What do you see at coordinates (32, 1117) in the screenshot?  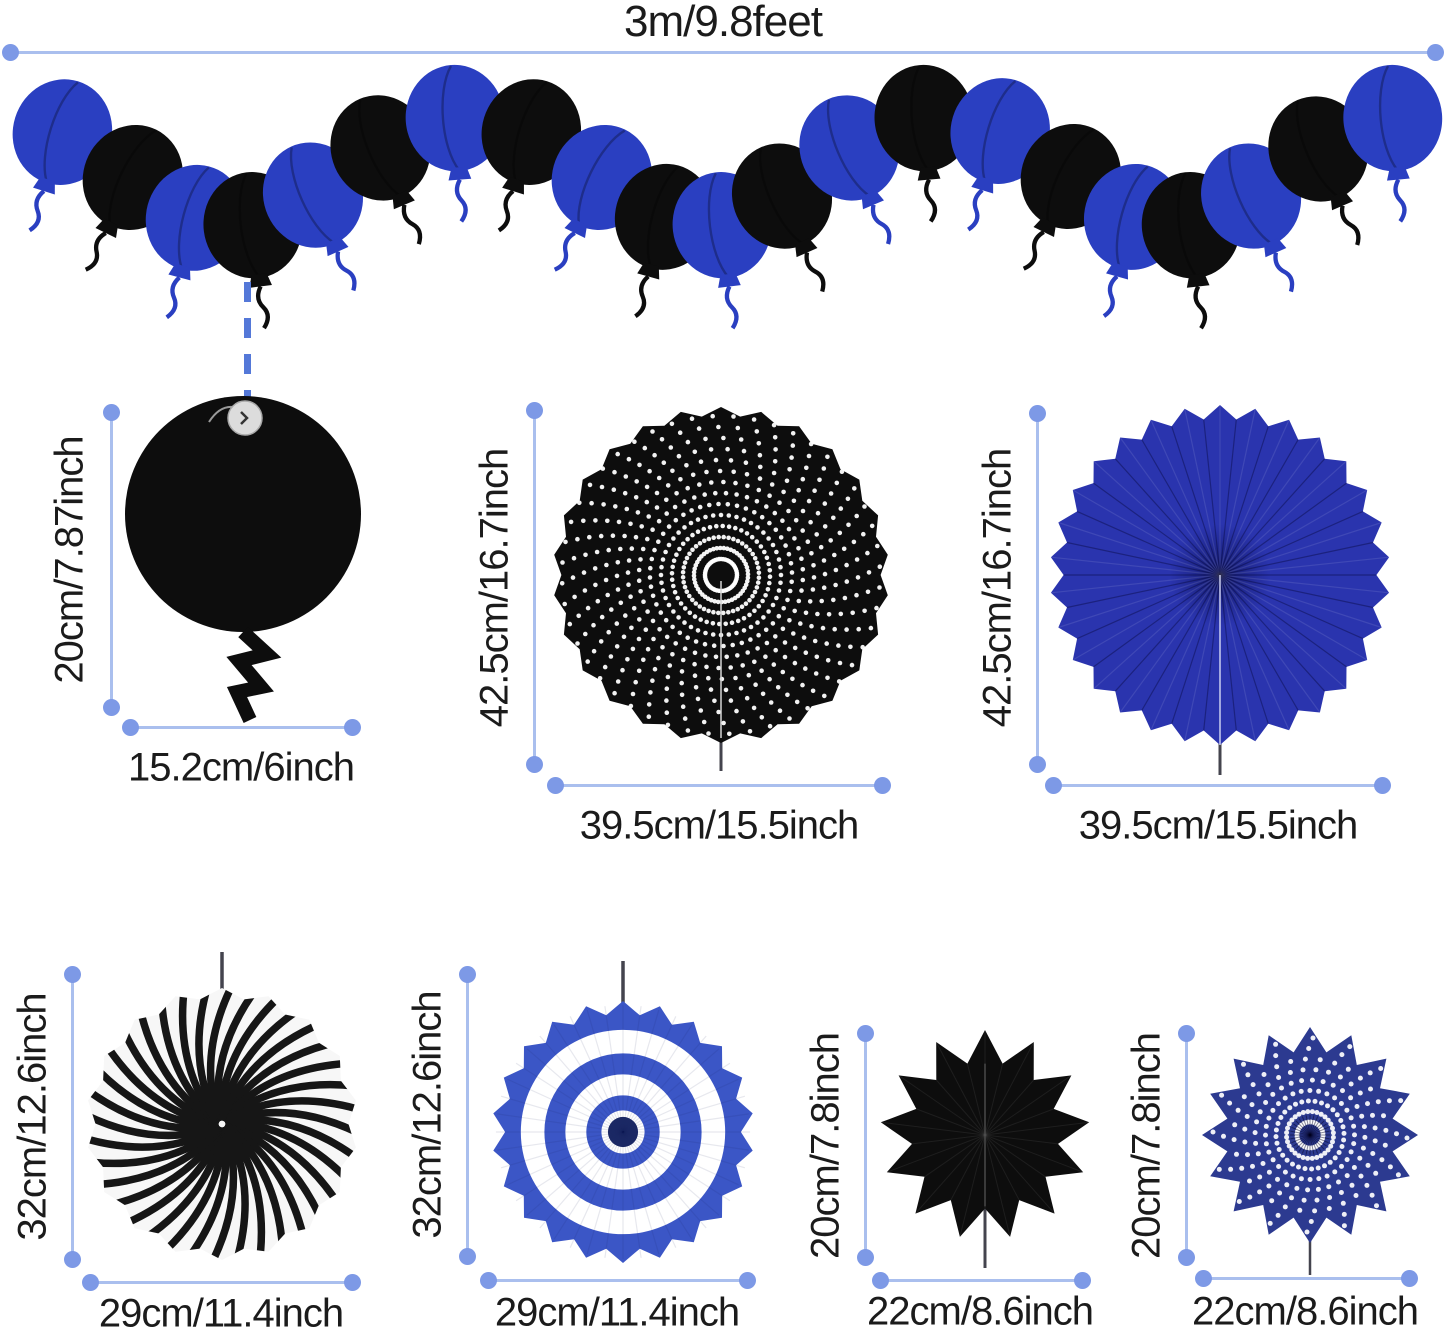 I see `striped-fan-height-label: 32cm/12.6inch` at bounding box center [32, 1117].